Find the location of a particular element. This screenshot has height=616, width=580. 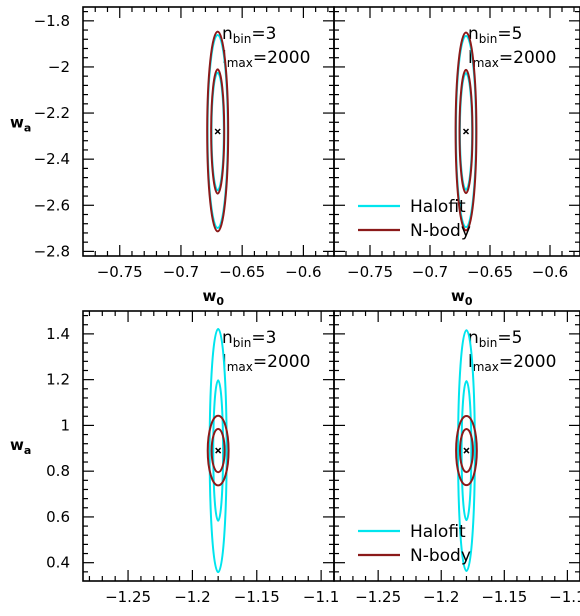

y-tick-label: −2.6 is located at coordinates (52, 205).